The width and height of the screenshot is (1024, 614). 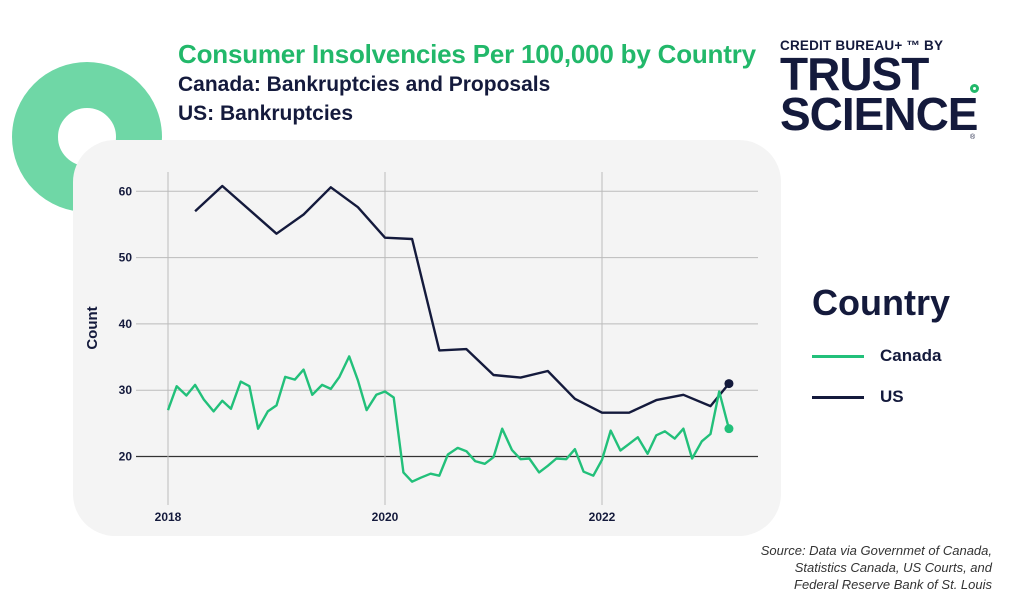 I want to click on x-tick-label: 2020, so click(x=385, y=517).